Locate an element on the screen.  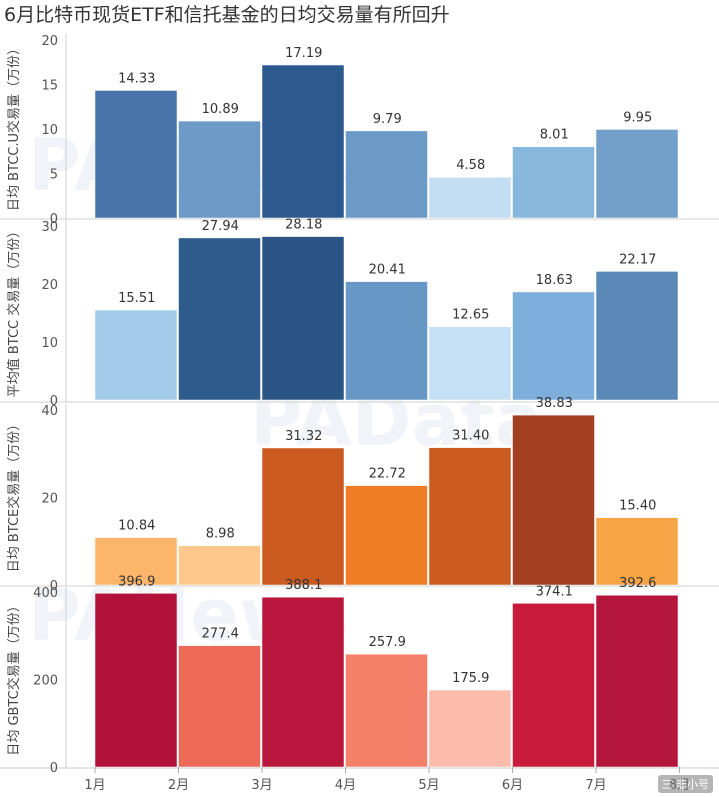
bar-value-label: 18.63 is located at coordinates (554, 280).